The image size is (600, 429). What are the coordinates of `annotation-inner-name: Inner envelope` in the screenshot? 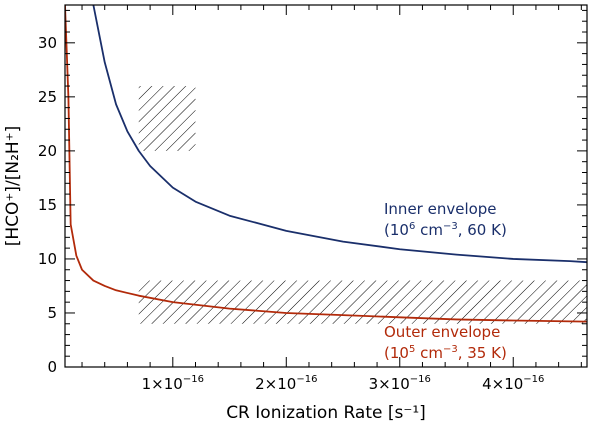 It's located at (440, 209).